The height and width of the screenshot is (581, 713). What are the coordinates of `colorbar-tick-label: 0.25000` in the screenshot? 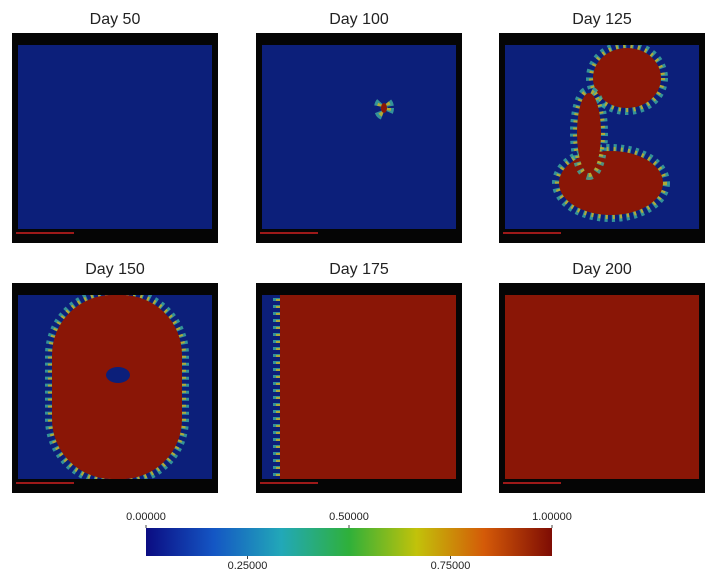 It's located at (248, 566).